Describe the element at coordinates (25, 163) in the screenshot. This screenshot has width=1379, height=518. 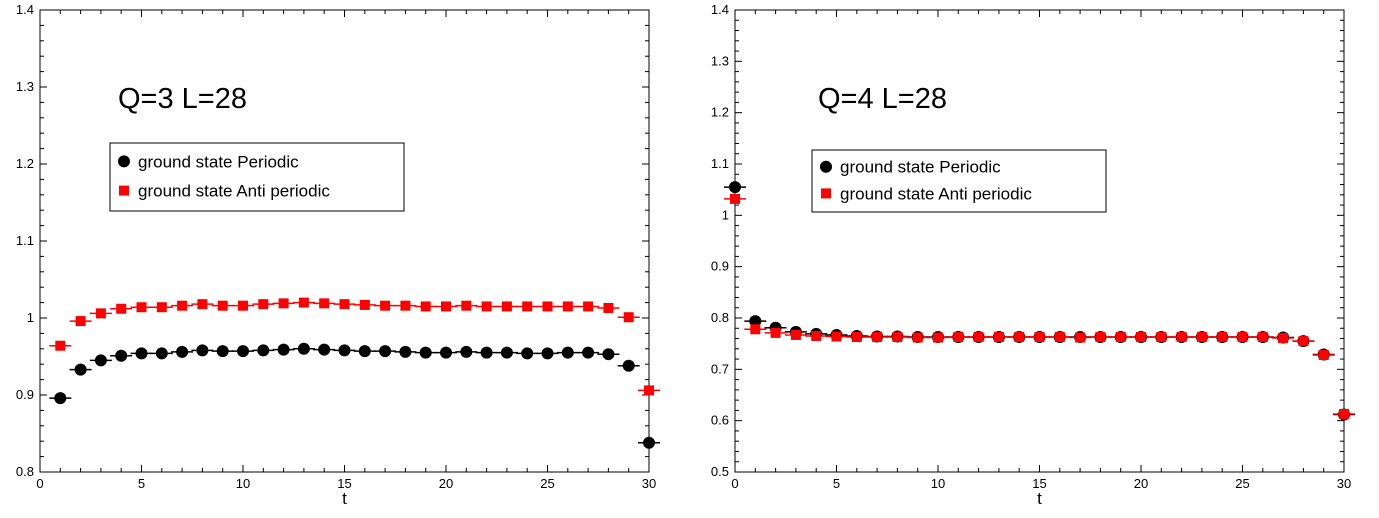
I see `y-tick-label: 1.2` at that location.